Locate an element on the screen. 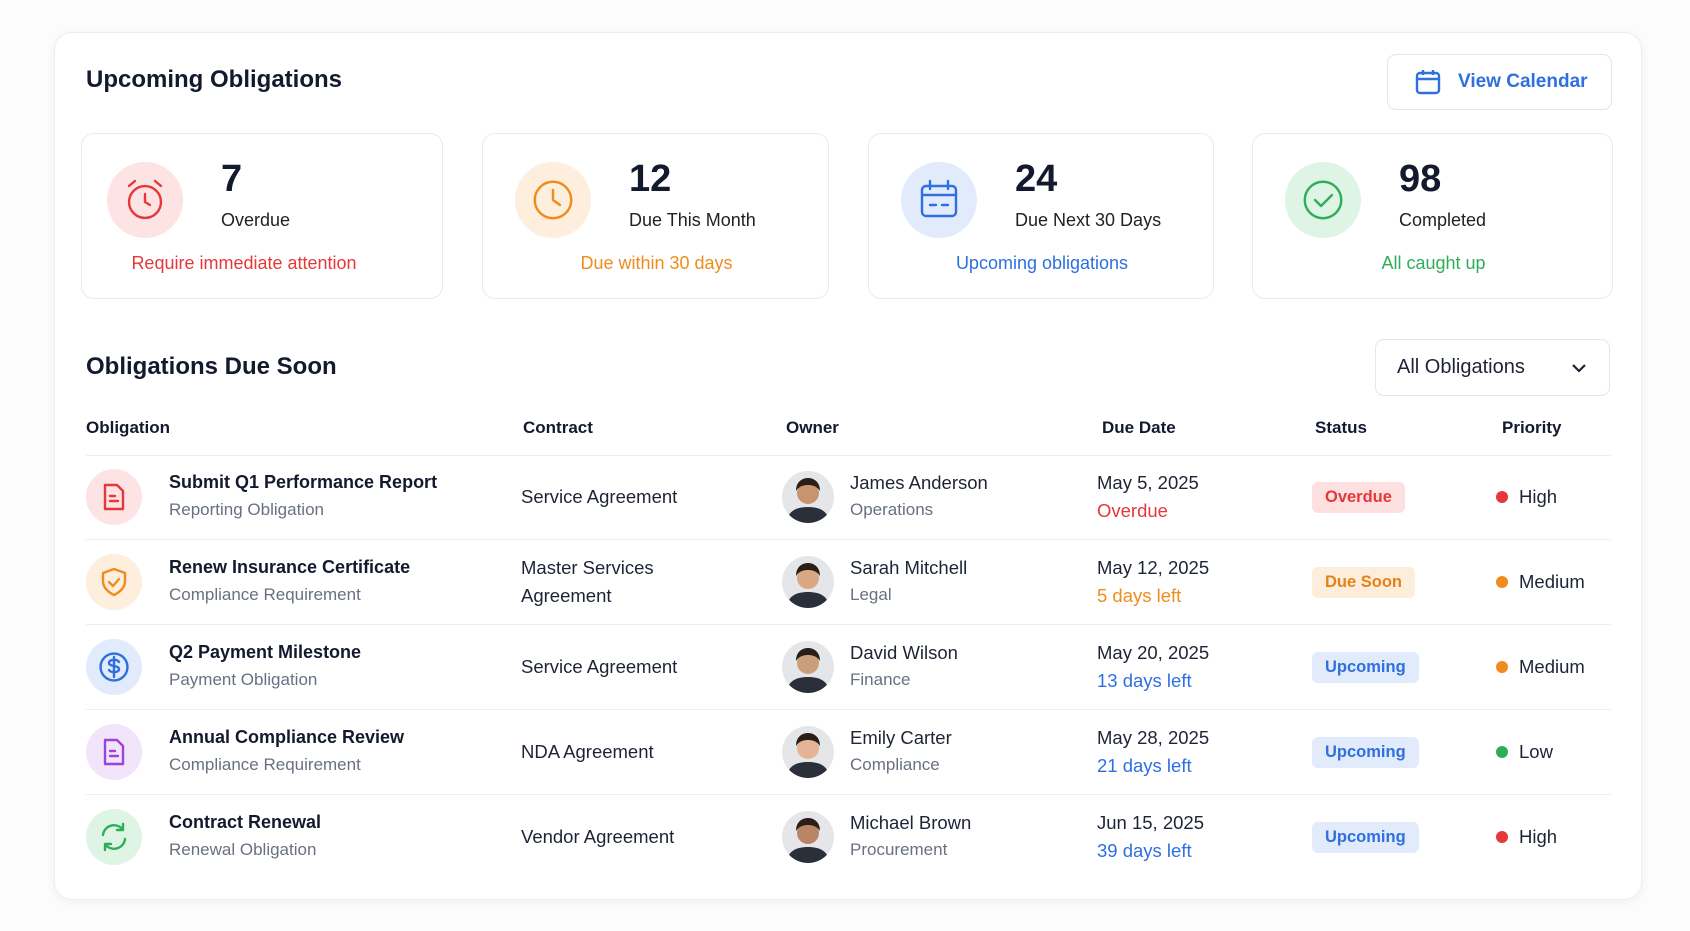  due-note: Overdue is located at coordinates (1132, 510).